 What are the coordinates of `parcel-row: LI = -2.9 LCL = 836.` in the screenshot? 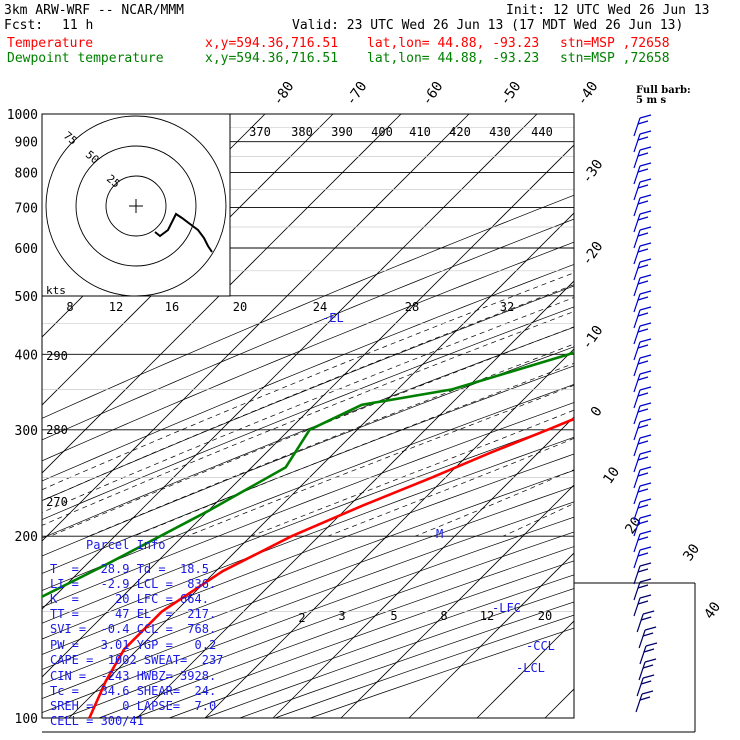 It's located at (133, 584).